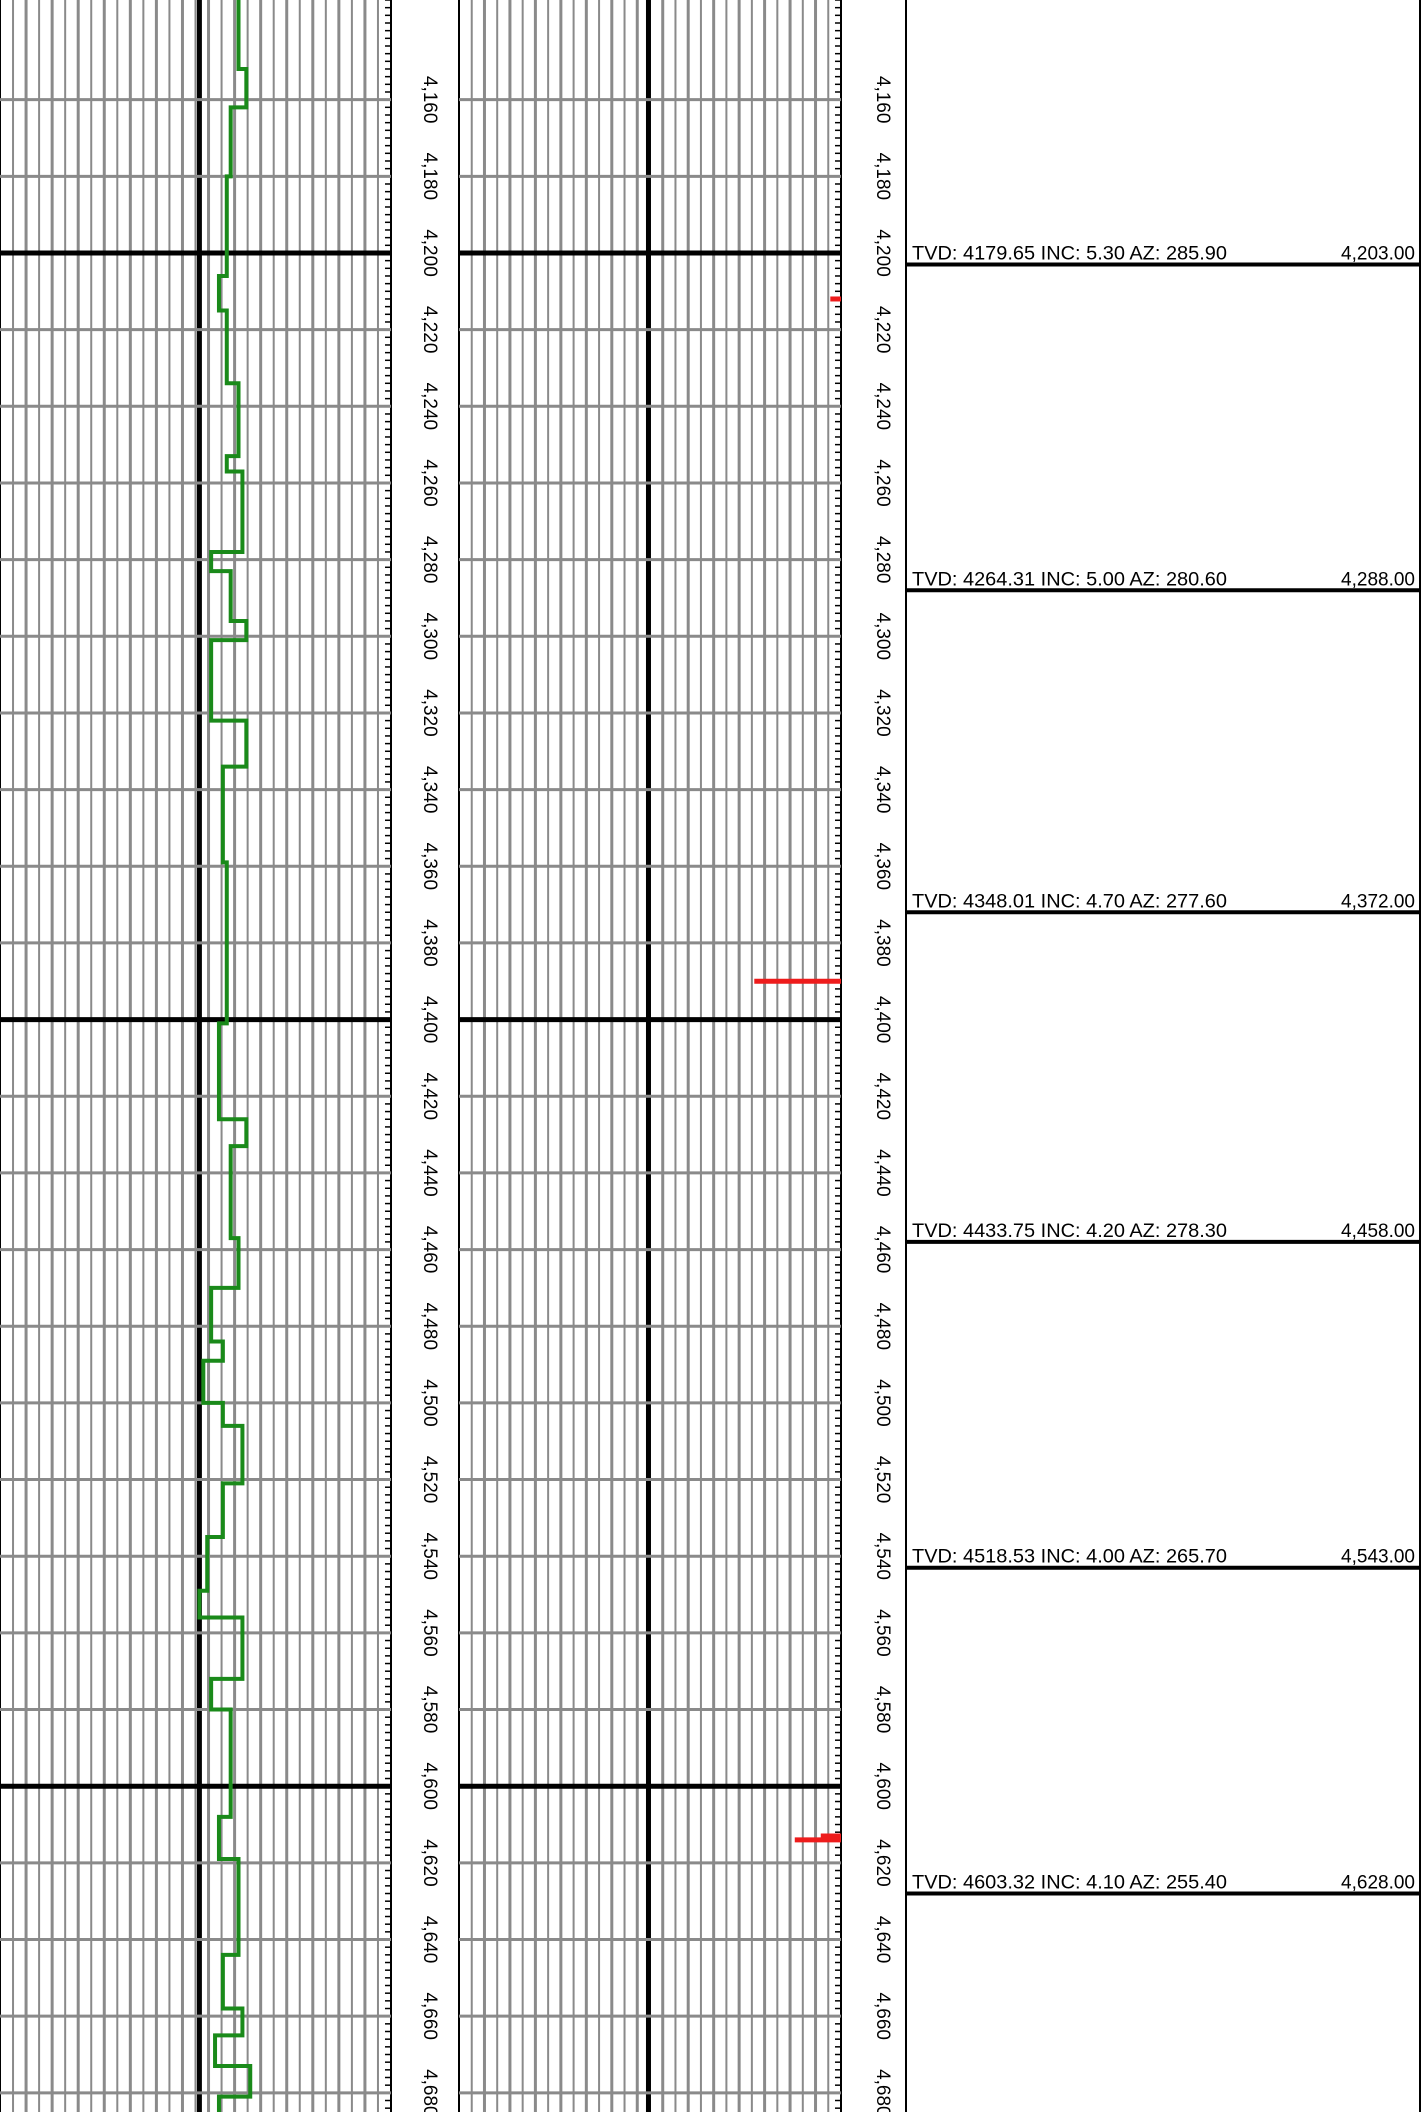 Image resolution: width=1421 pixels, height=2112 pixels. Describe the element at coordinates (1378, 579) in the screenshot. I see `survey-md: 4,288.00` at that location.